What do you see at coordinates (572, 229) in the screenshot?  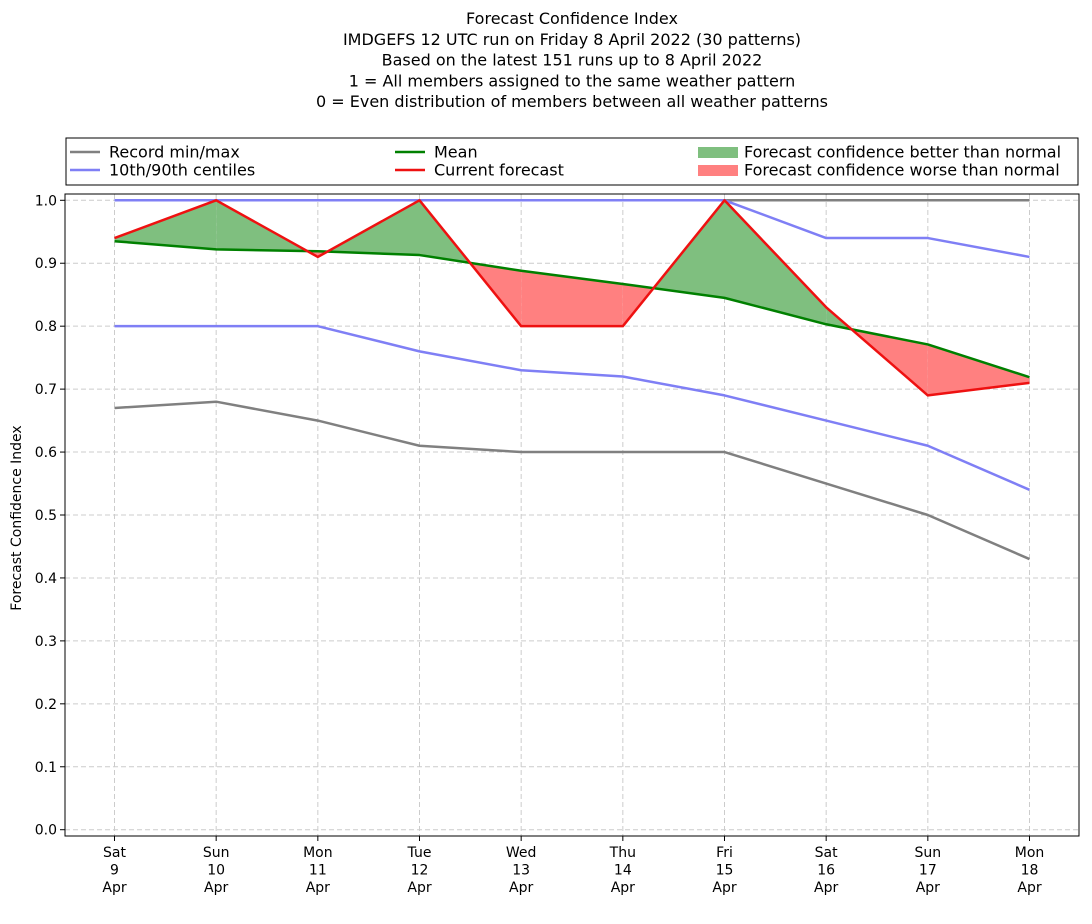 I see `series-line-p90` at bounding box center [572, 229].